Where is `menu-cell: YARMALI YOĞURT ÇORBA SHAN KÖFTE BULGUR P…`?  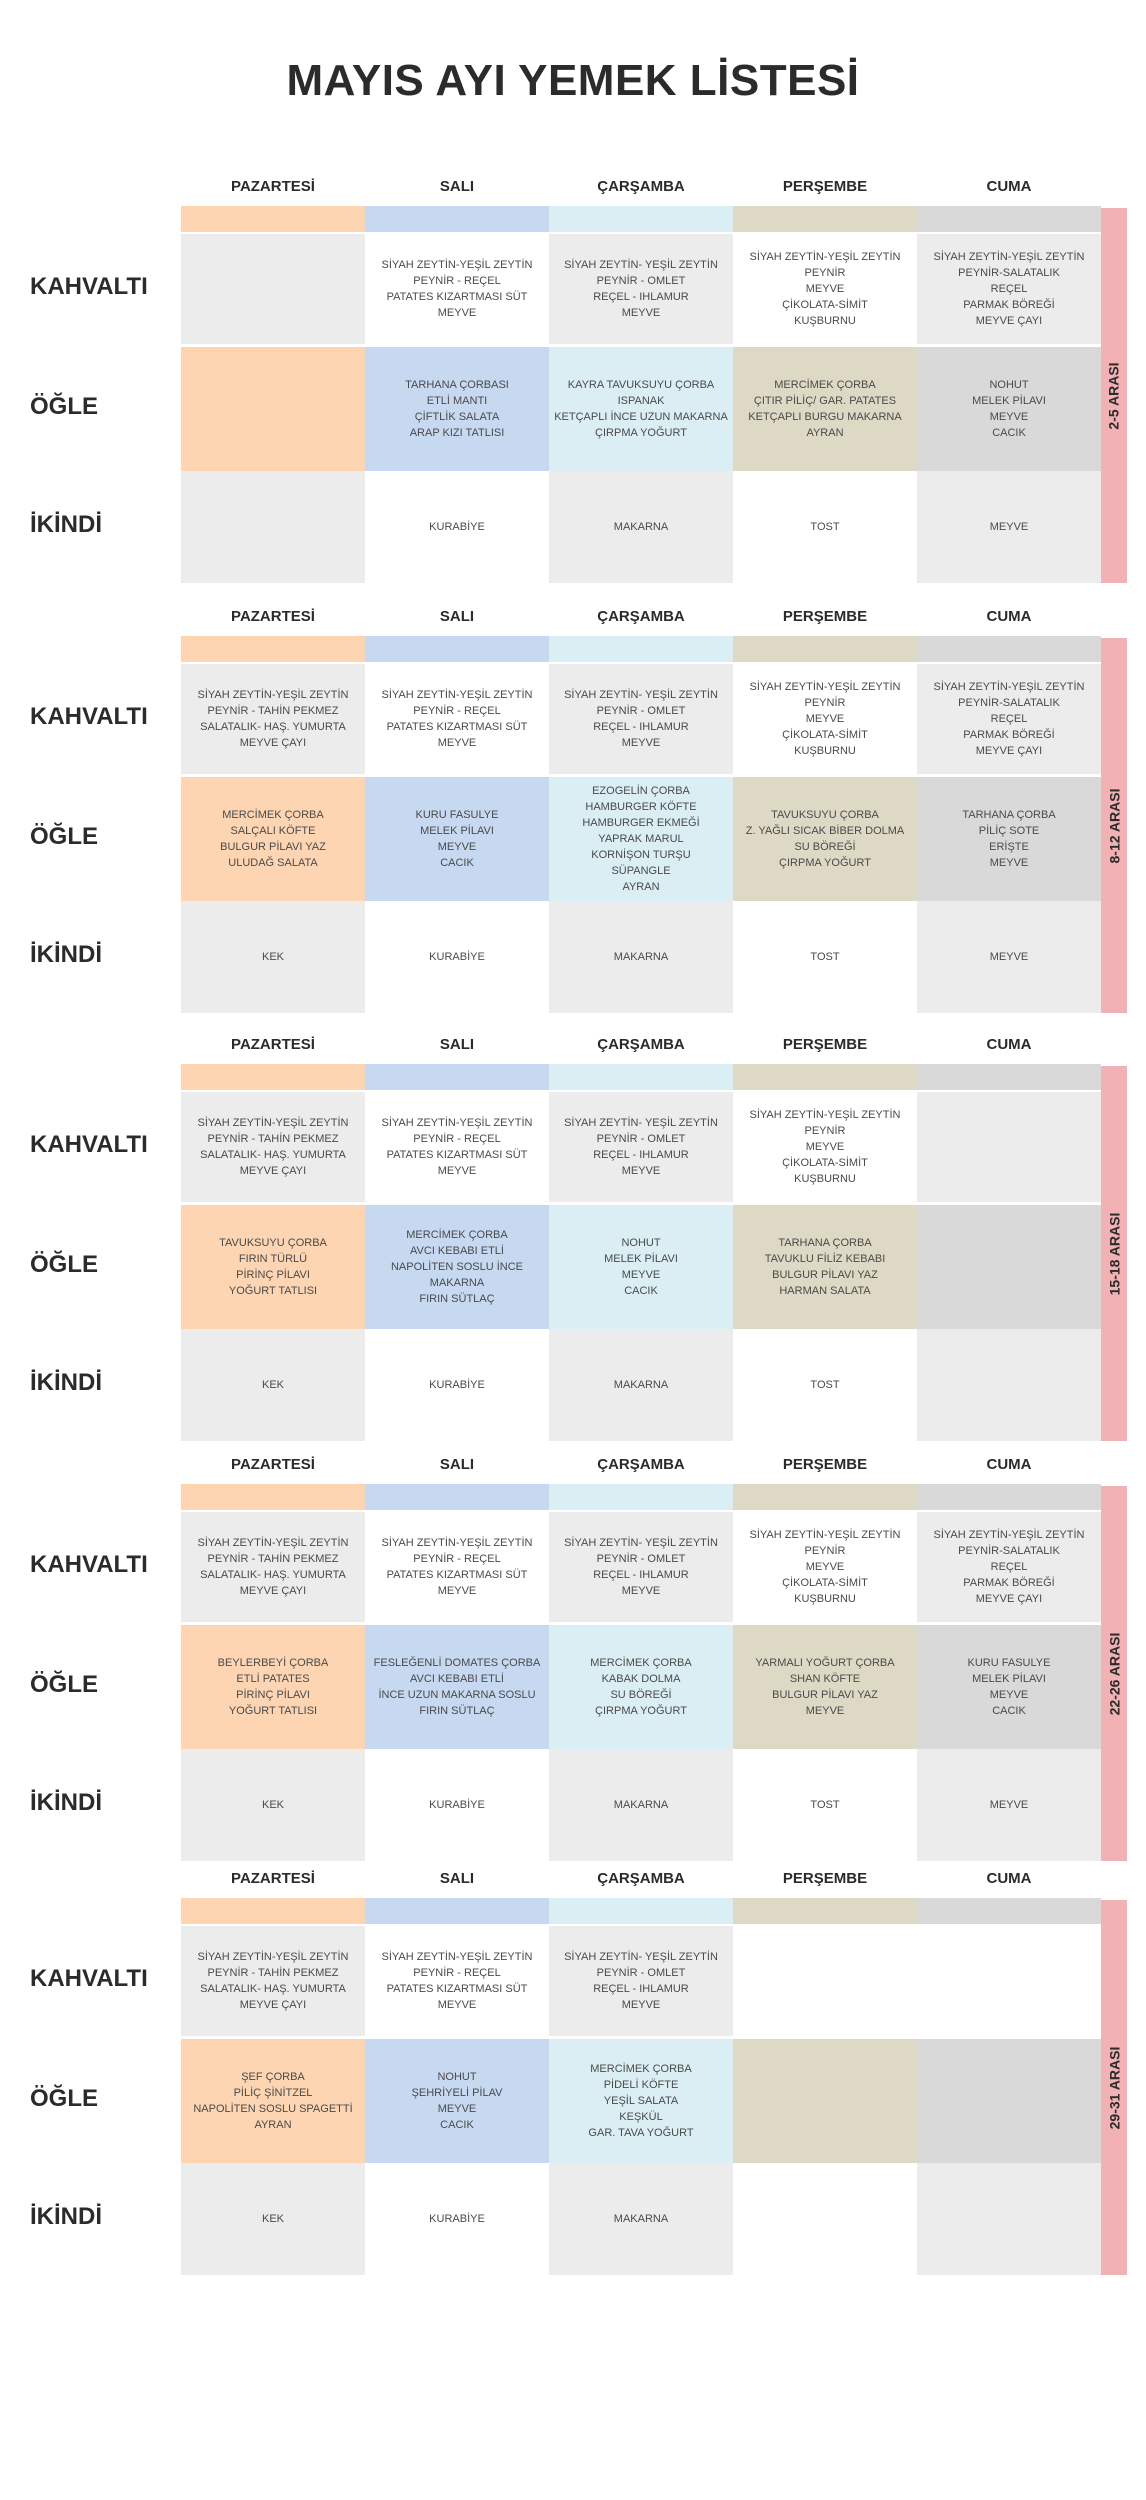
menu-cell: YARMALI YOĞURT ÇORBA SHAN KÖFTE BULGUR P… is located at coordinates (825, 1687).